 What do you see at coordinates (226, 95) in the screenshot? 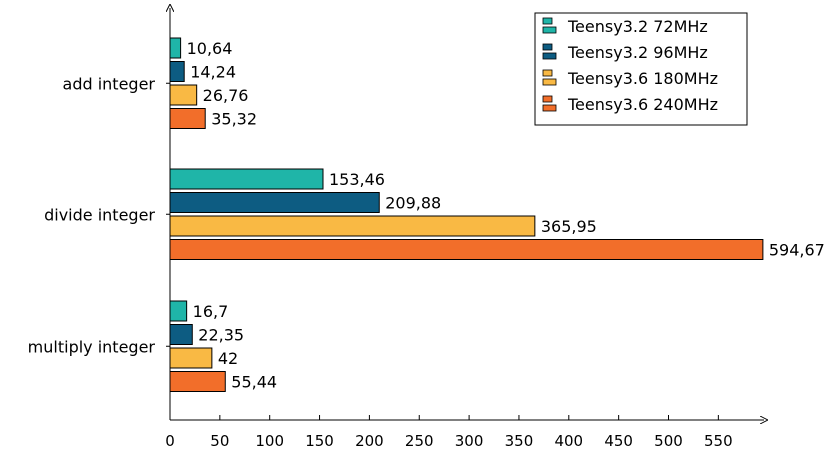
I see `value-label-0-2: 26,76` at bounding box center [226, 95].